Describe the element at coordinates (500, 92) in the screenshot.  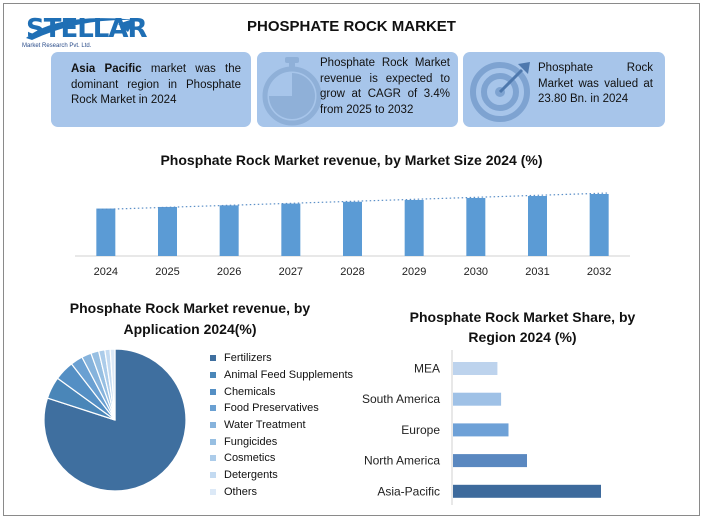
I see `target-icon` at that location.